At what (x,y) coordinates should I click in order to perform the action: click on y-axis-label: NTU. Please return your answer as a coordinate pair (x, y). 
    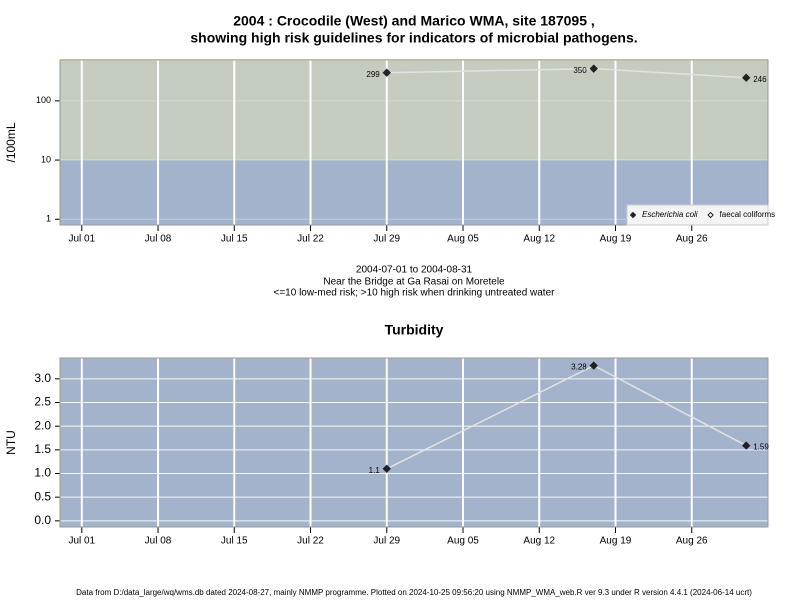
    Looking at the image, I should click on (11, 442).